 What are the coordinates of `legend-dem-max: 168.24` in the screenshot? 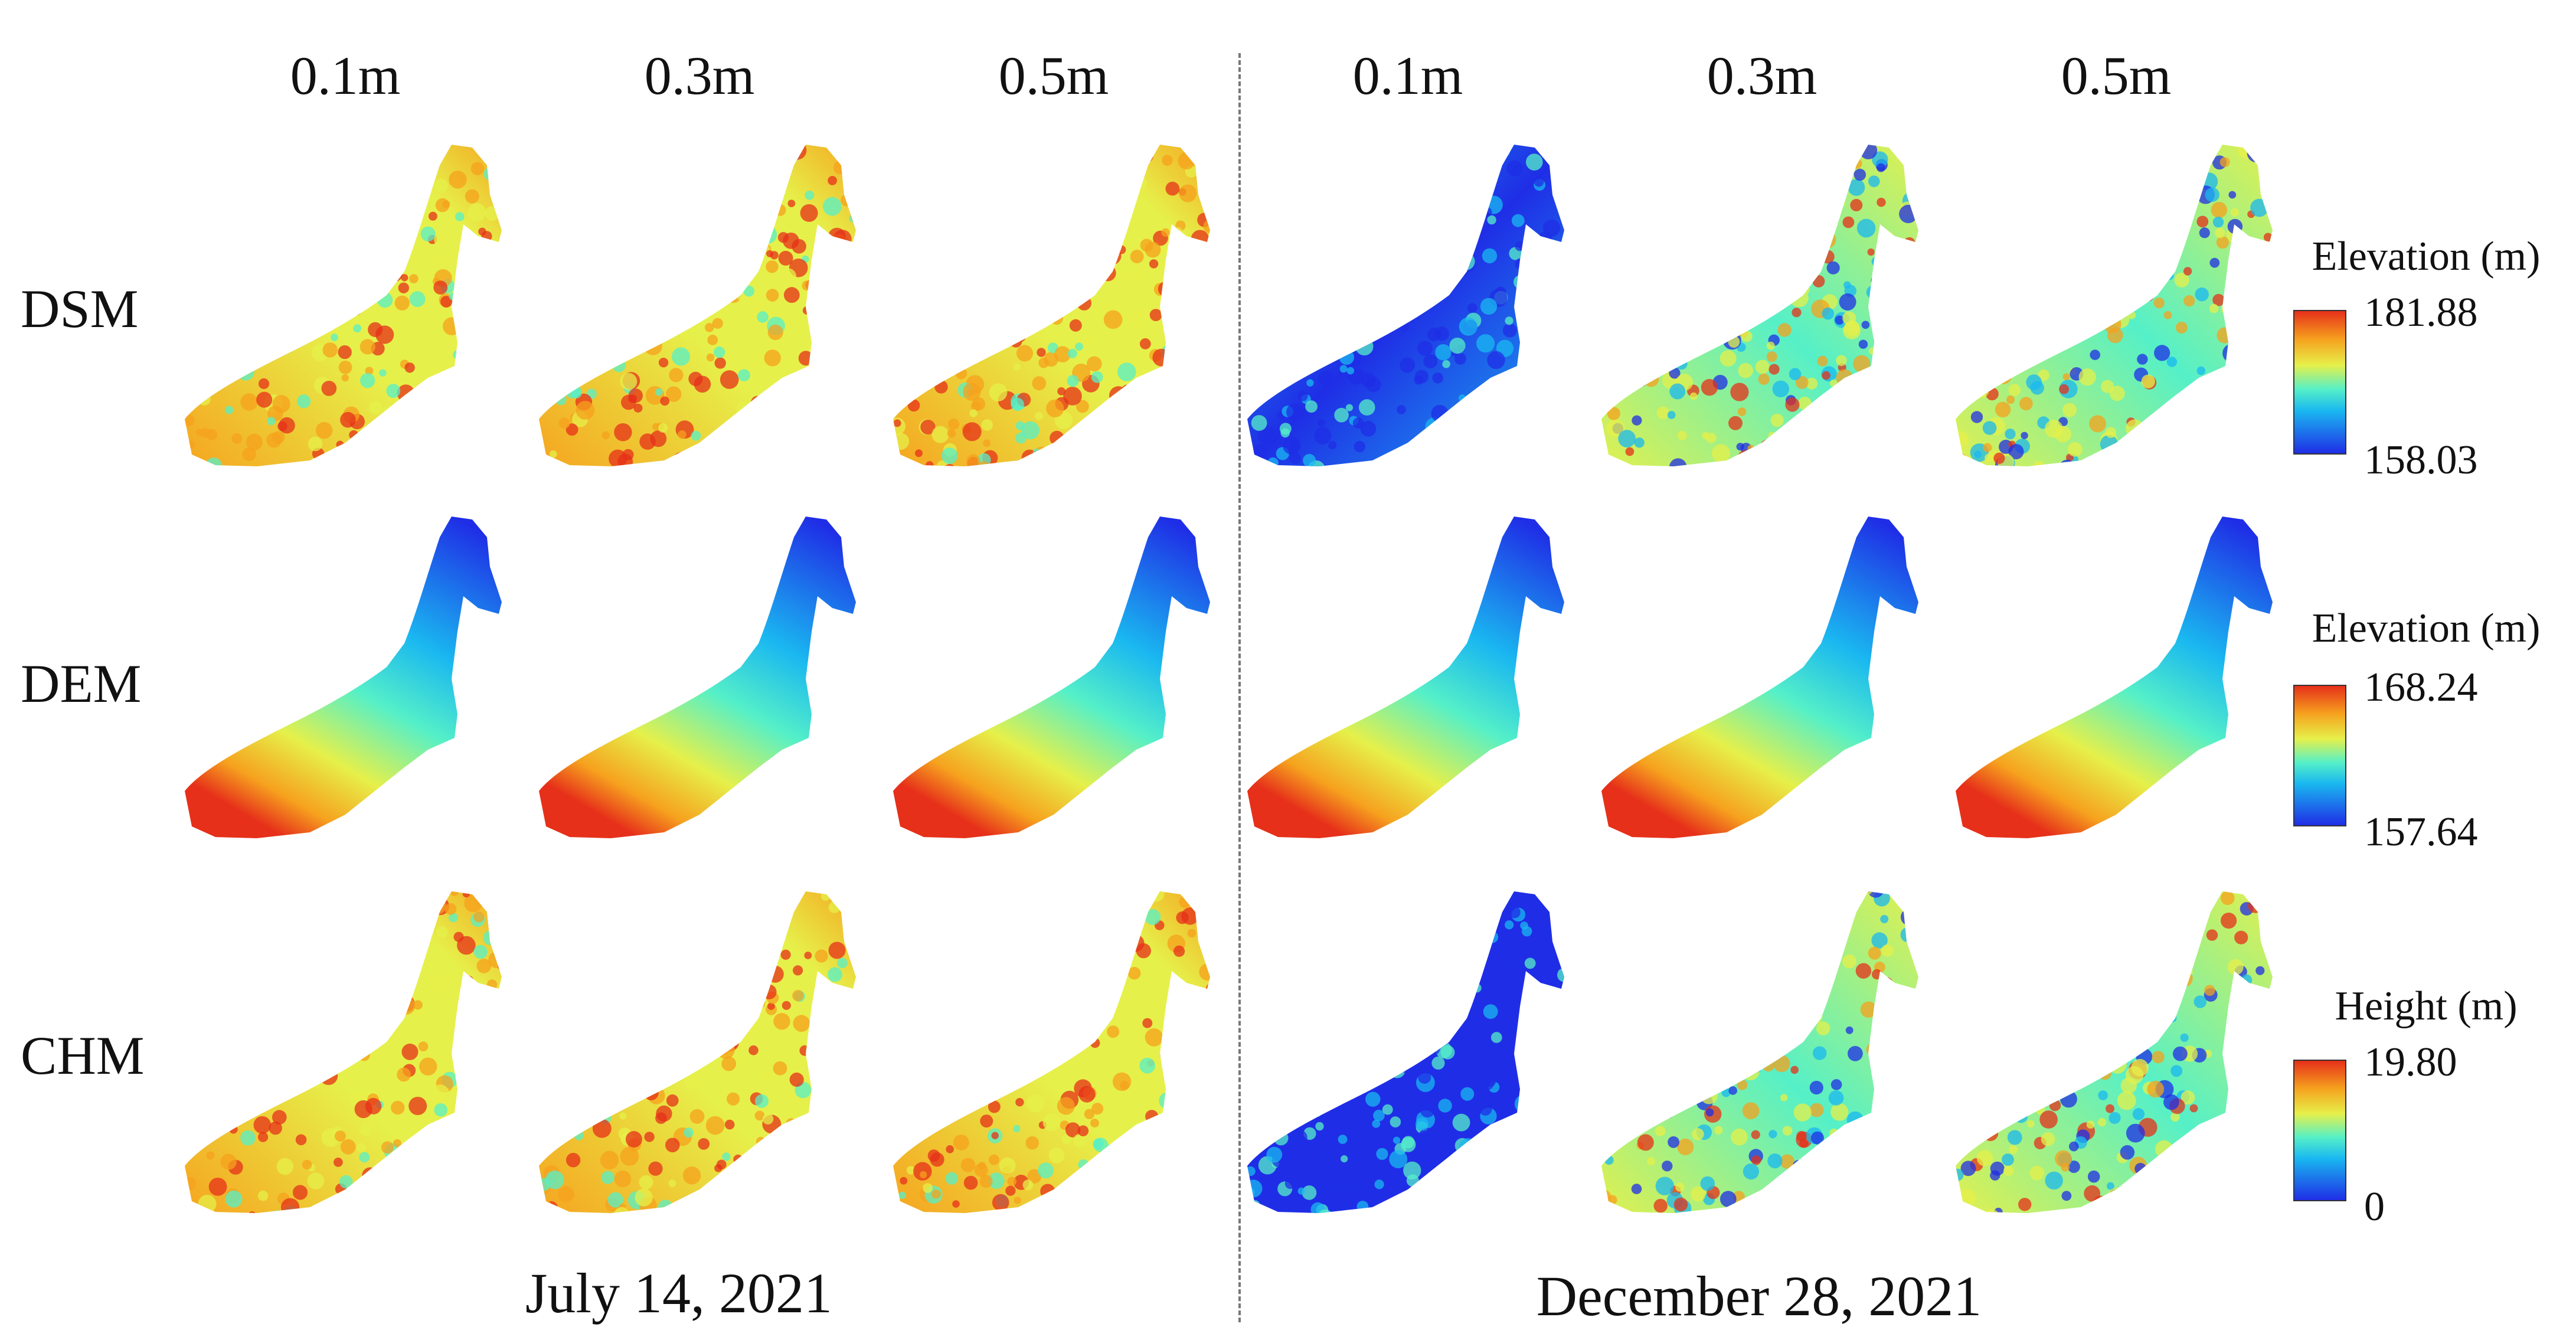 It's located at (2421, 687).